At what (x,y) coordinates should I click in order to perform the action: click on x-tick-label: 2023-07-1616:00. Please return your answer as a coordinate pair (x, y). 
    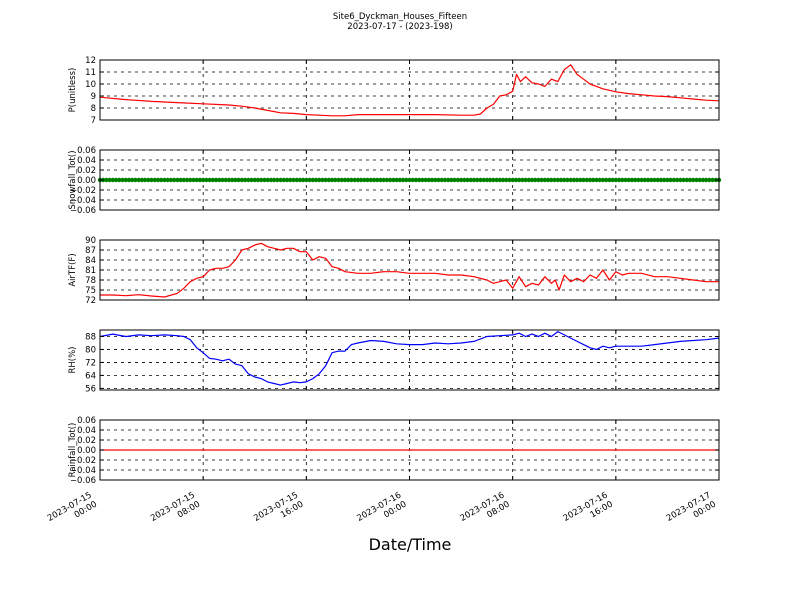
    Looking at the image, I should click on (588, 511).